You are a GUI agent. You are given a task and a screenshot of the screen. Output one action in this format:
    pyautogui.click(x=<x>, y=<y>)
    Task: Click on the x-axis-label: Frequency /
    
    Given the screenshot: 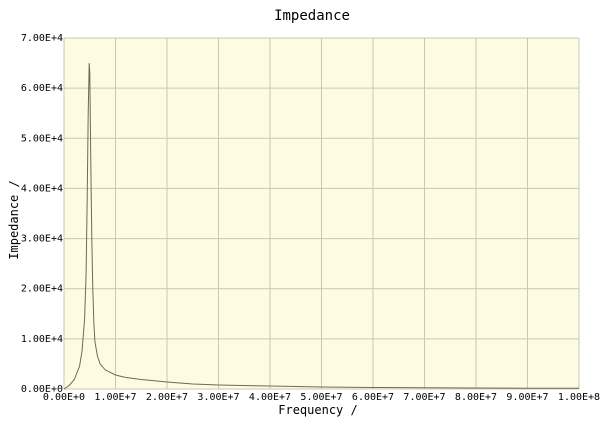 What is the action you would take?
    pyautogui.click(x=317, y=410)
    